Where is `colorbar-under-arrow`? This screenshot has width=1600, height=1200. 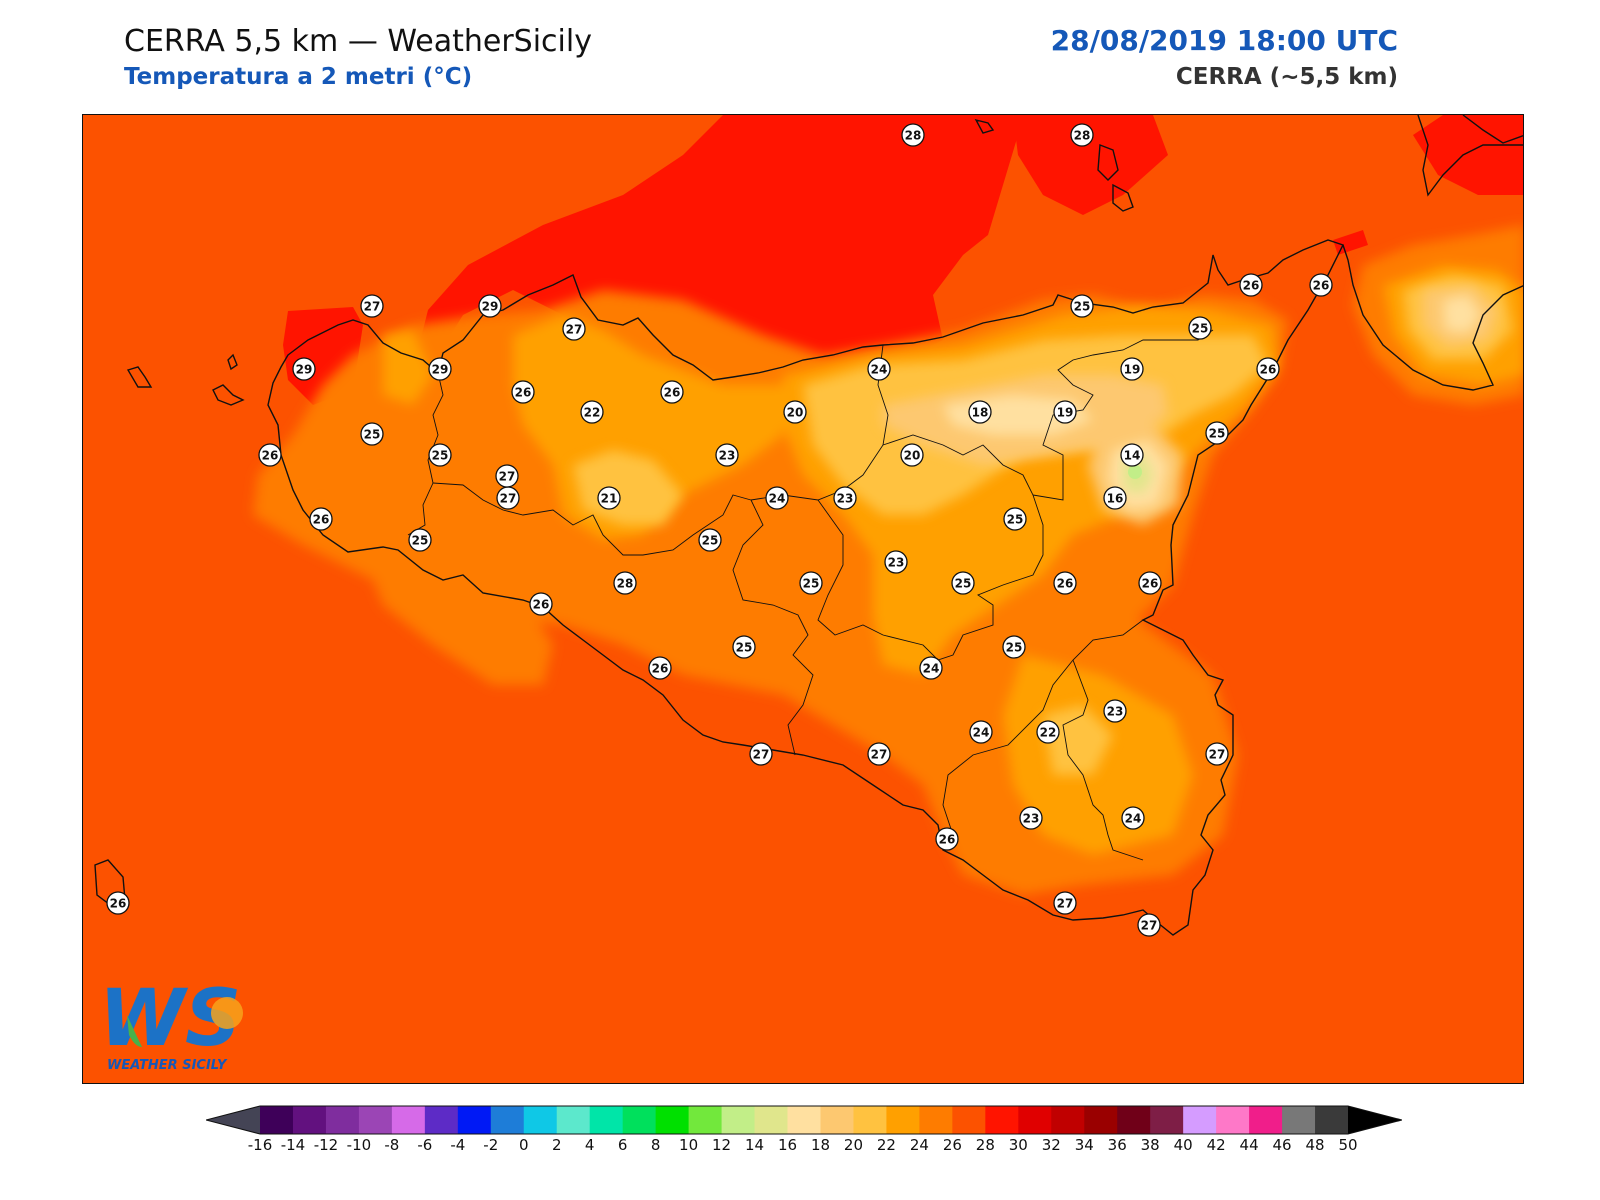 colorbar-under-arrow is located at coordinates (233, 1120).